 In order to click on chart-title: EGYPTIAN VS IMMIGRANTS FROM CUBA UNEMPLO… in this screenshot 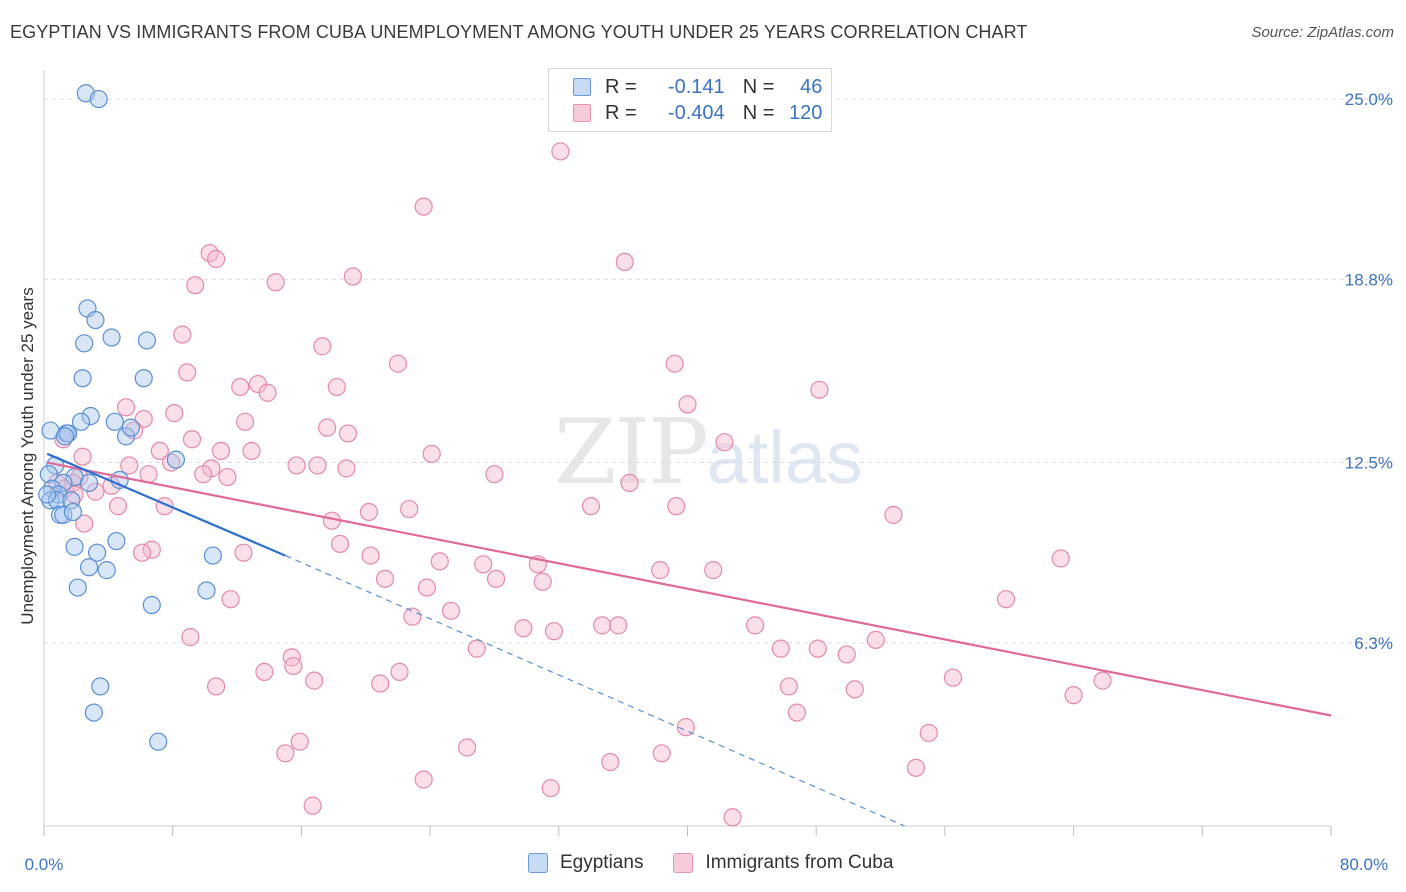, I will do `click(519, 32)`.